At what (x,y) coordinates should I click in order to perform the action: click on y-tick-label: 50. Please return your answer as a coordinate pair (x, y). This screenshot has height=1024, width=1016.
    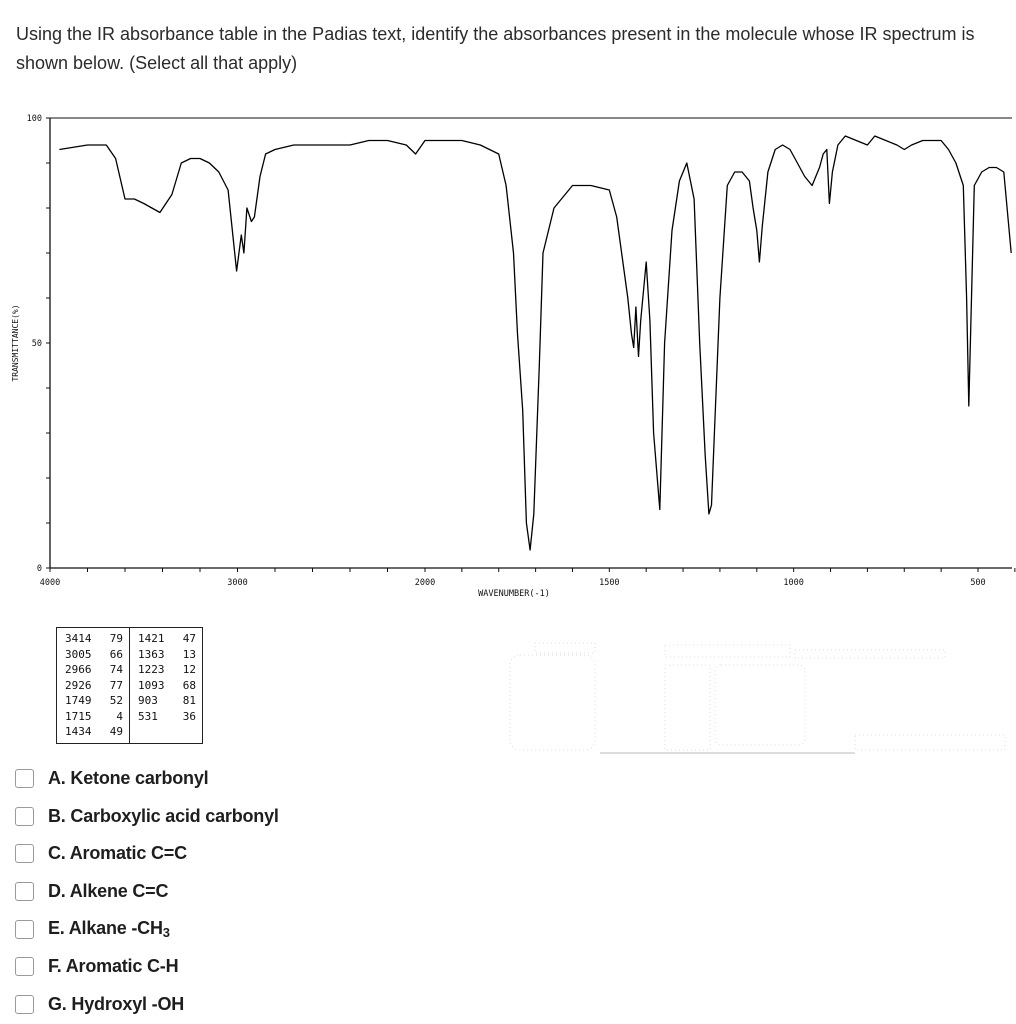
    Looking at the image, I should click on (37, 344).